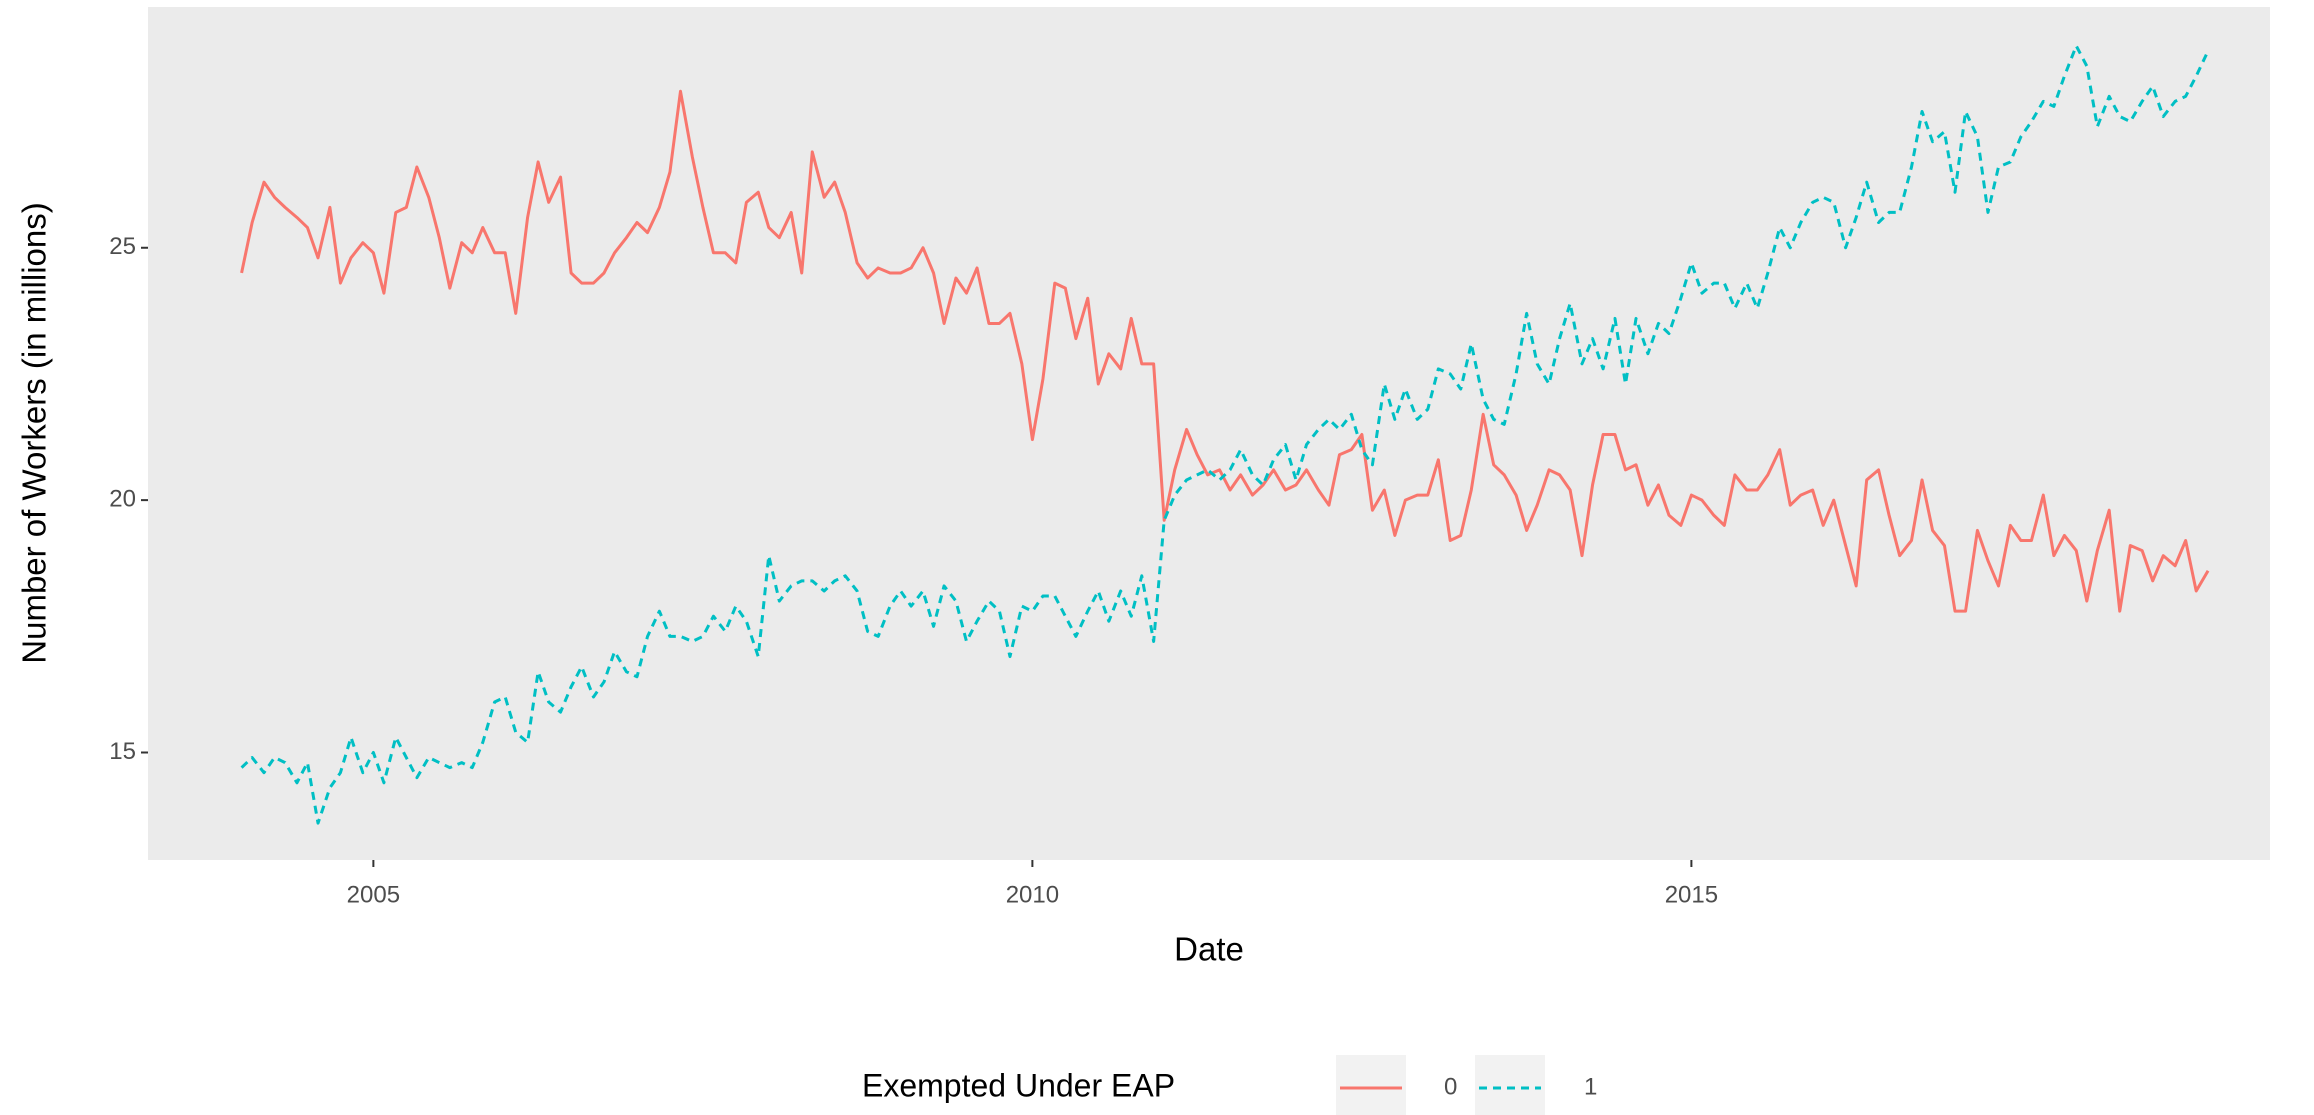  Describe the element at coordinates (1691, 894) in the screenshot. I see `x-tick-label: 2015` at that location.